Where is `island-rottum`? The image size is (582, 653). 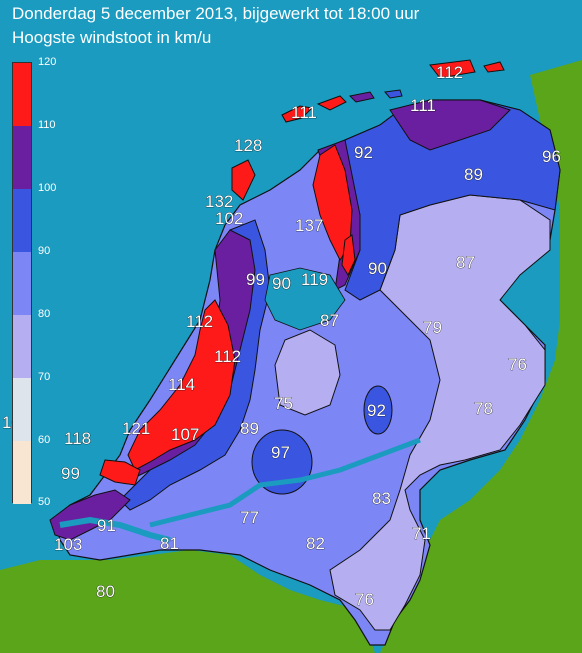
island-rottum is located at coordinates (452, 69).